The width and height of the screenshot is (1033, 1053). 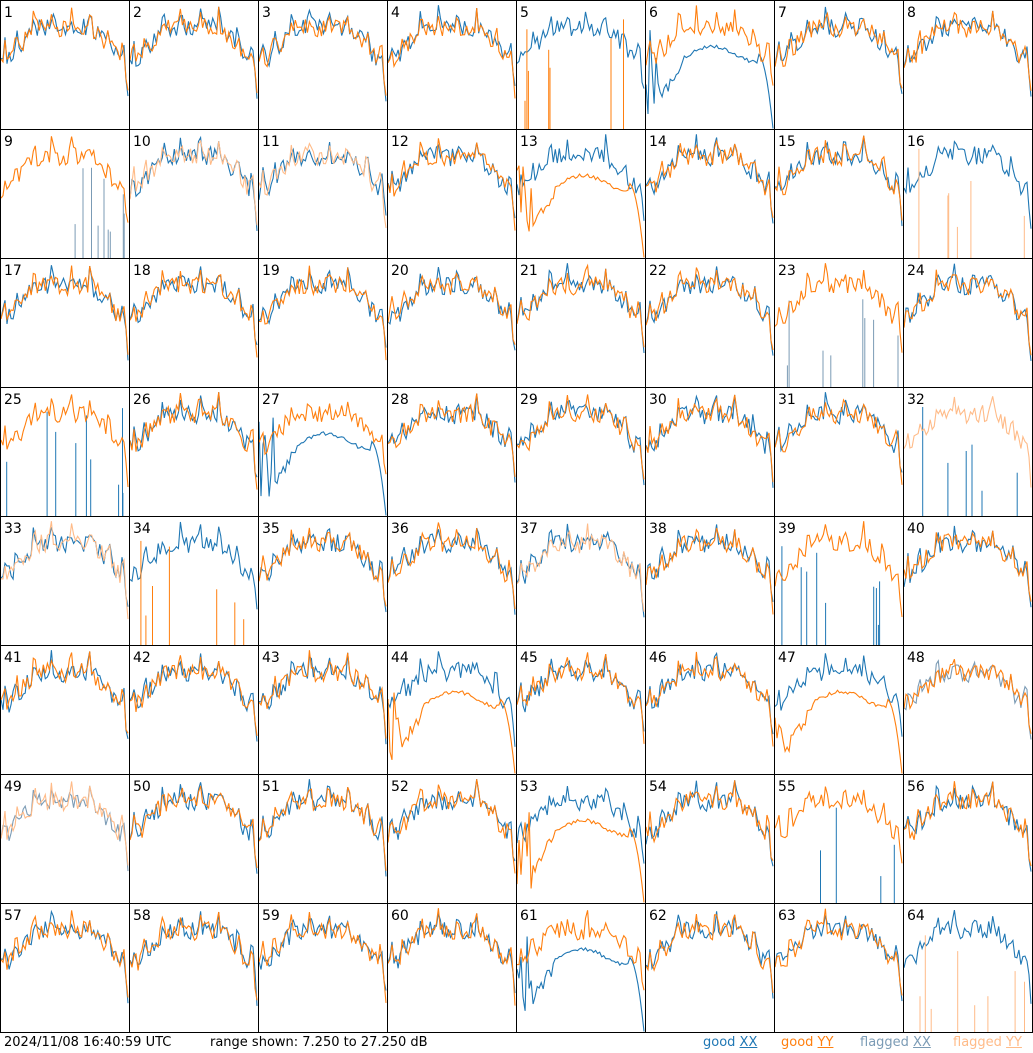 I want to click on panel-56: 56, so click(x=968, y=839).